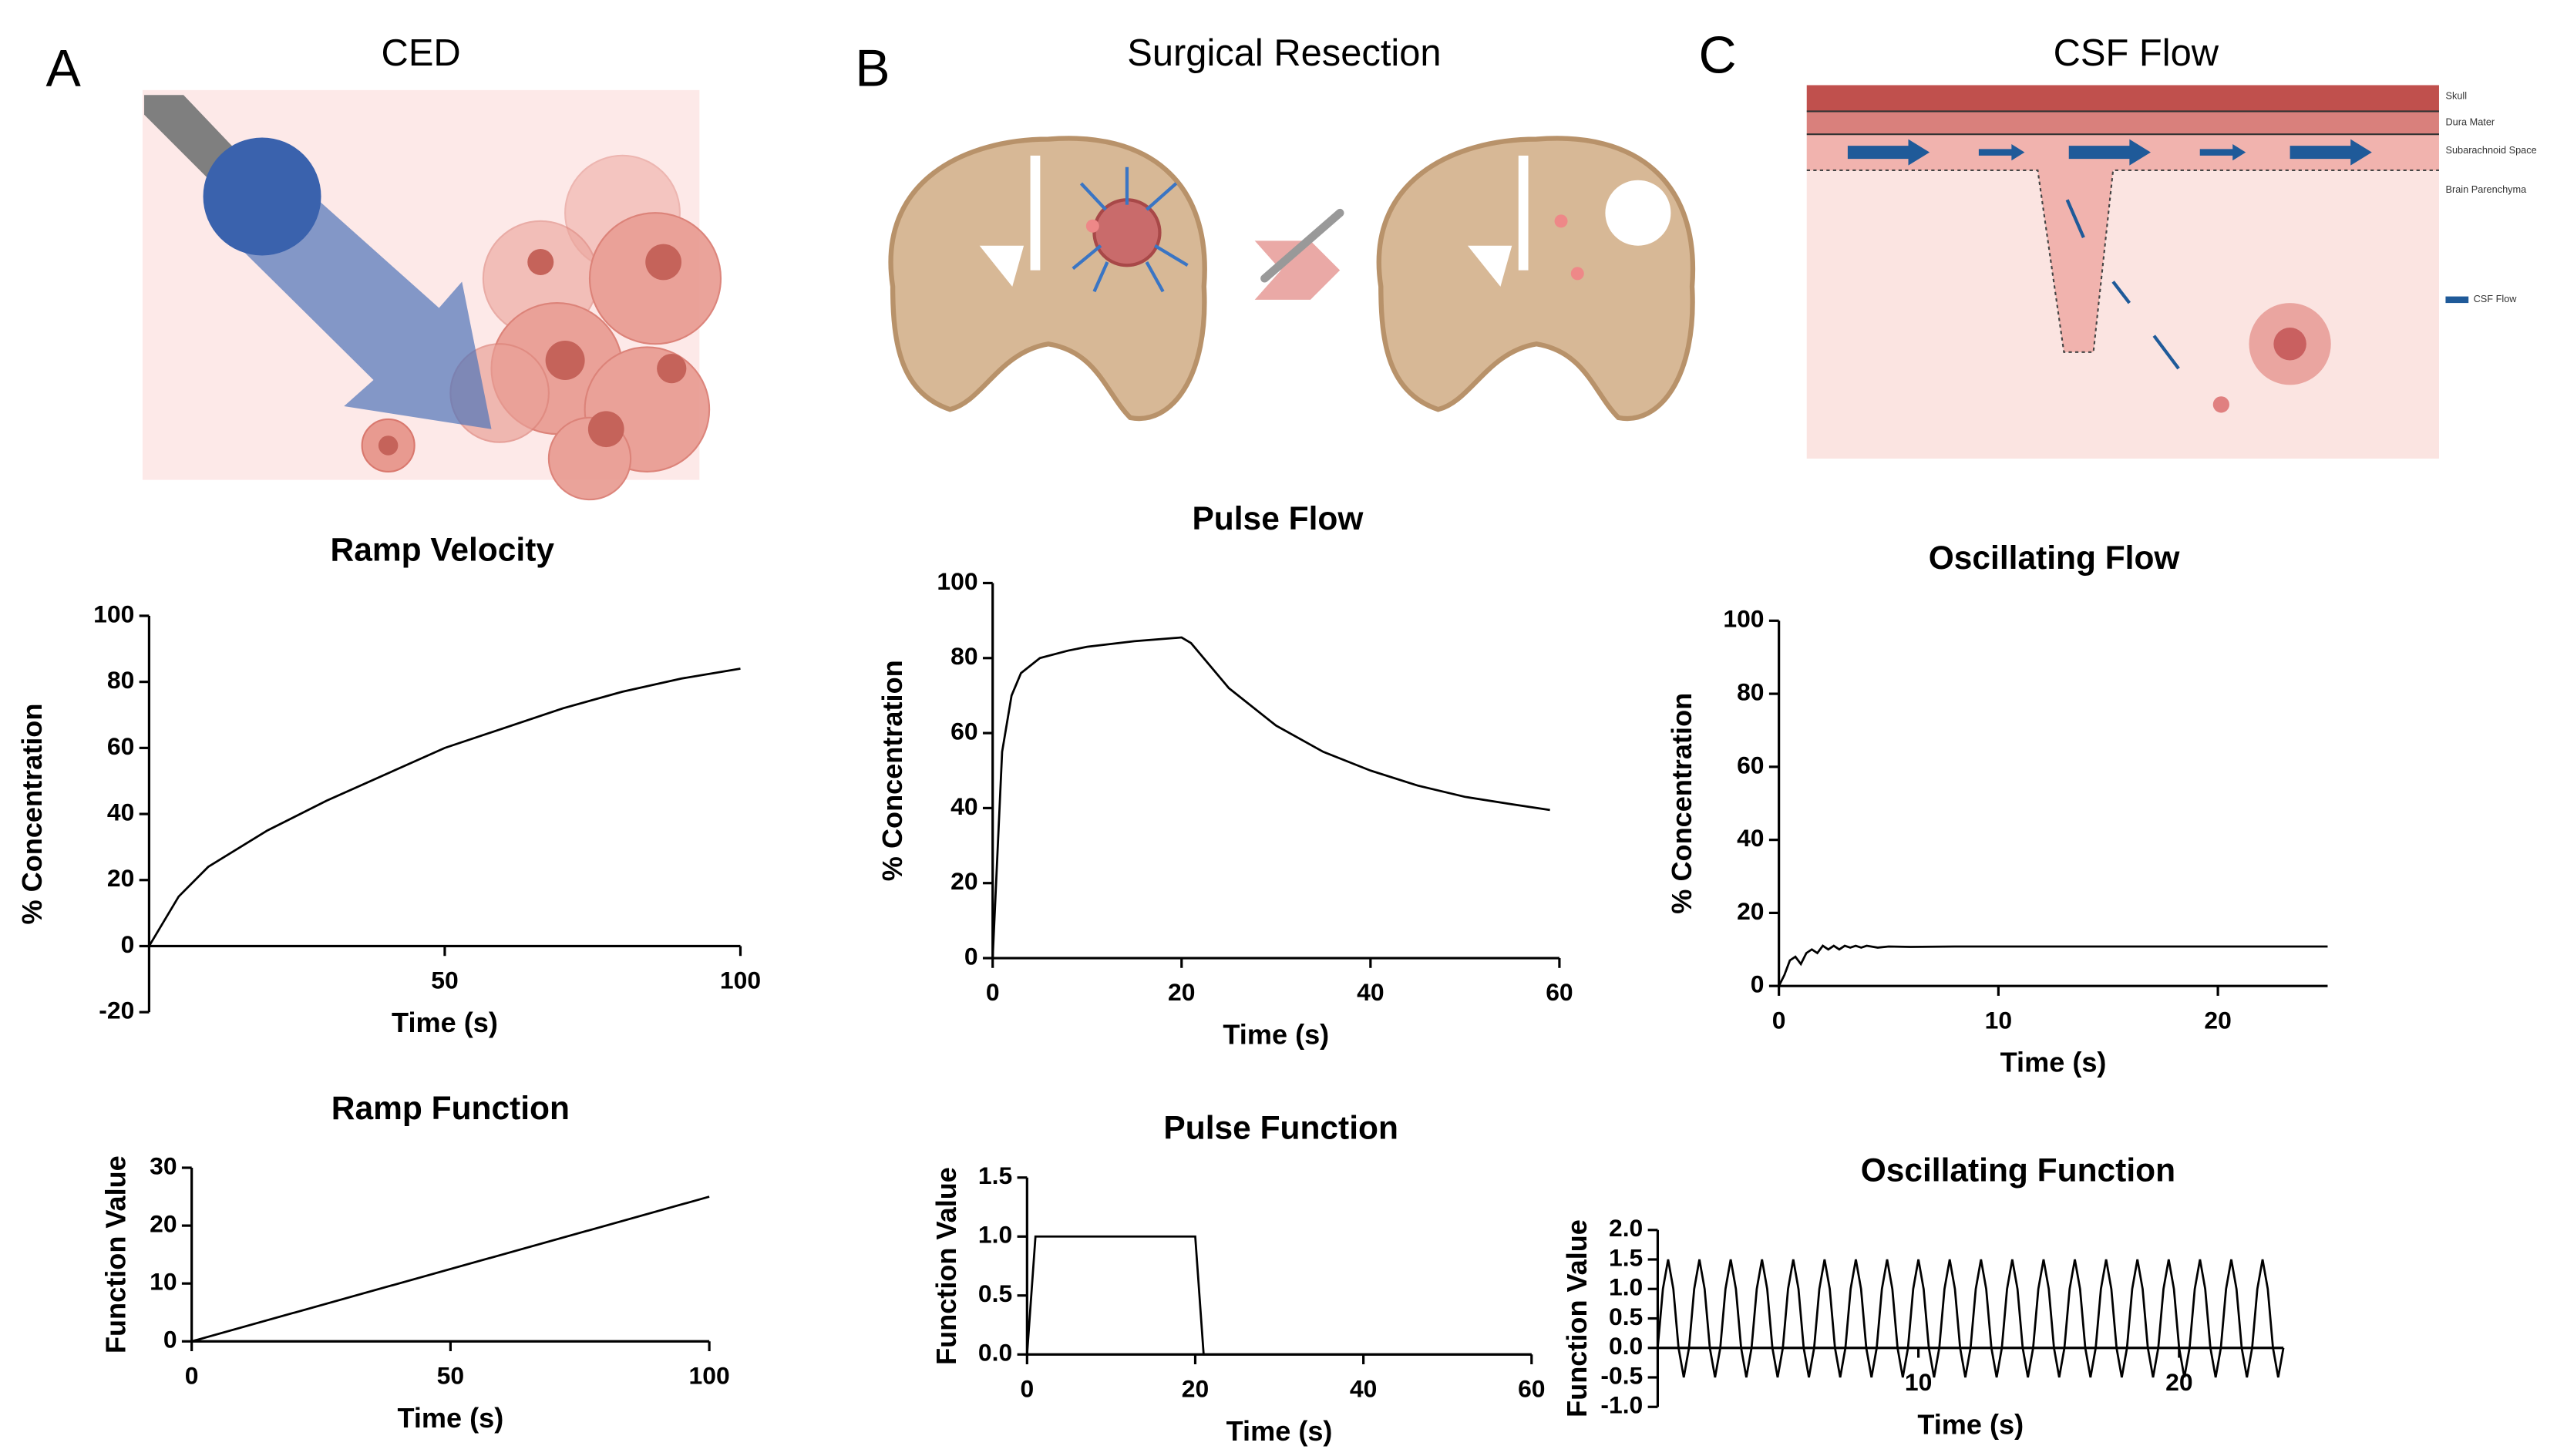 The image size is (2557, 1456). Describe the element at coordinates (1278, 519) in the screenshot. I see `chart-title: Pulse Flow` at that location.